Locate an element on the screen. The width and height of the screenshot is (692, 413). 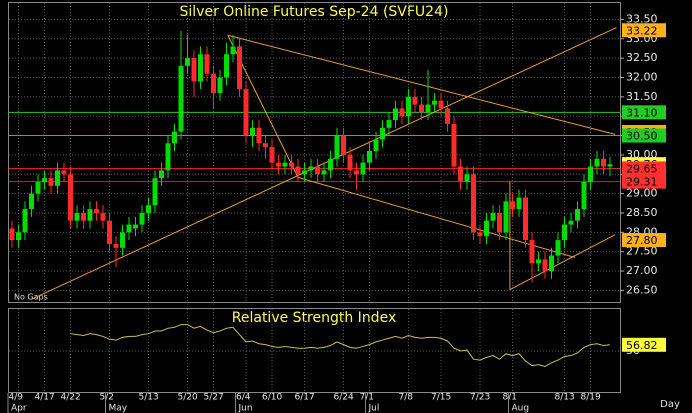
x-tick-label: 5/27 is located at coordinates (214, 398).